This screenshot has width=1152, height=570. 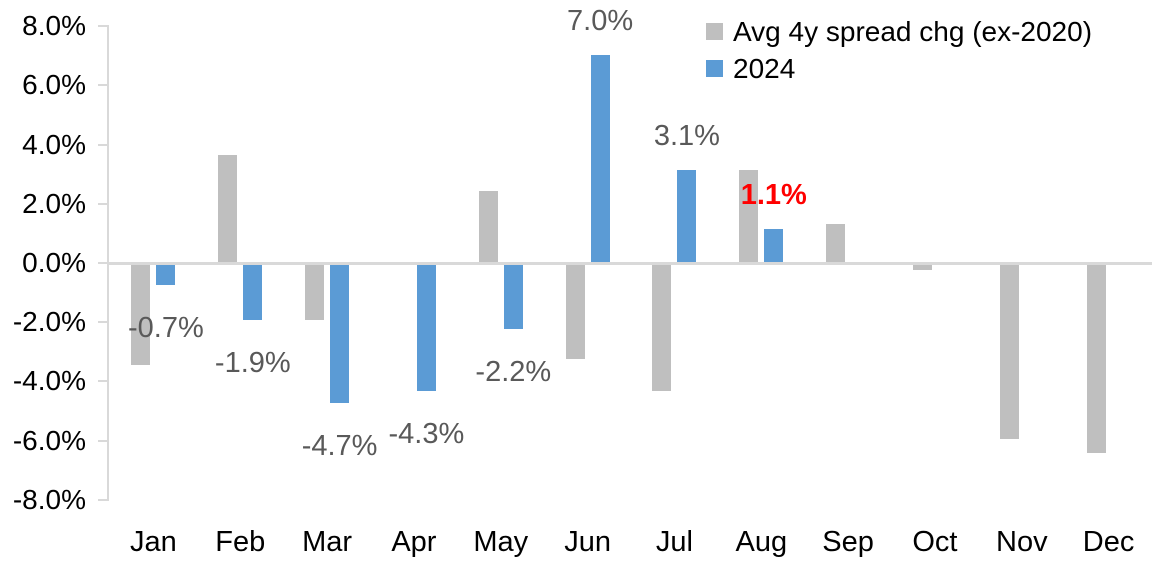 What do you see at coordinates (1096, 359) in the screenshot?
I see `bar-avg-dec` at bounding box center [1096, 359].